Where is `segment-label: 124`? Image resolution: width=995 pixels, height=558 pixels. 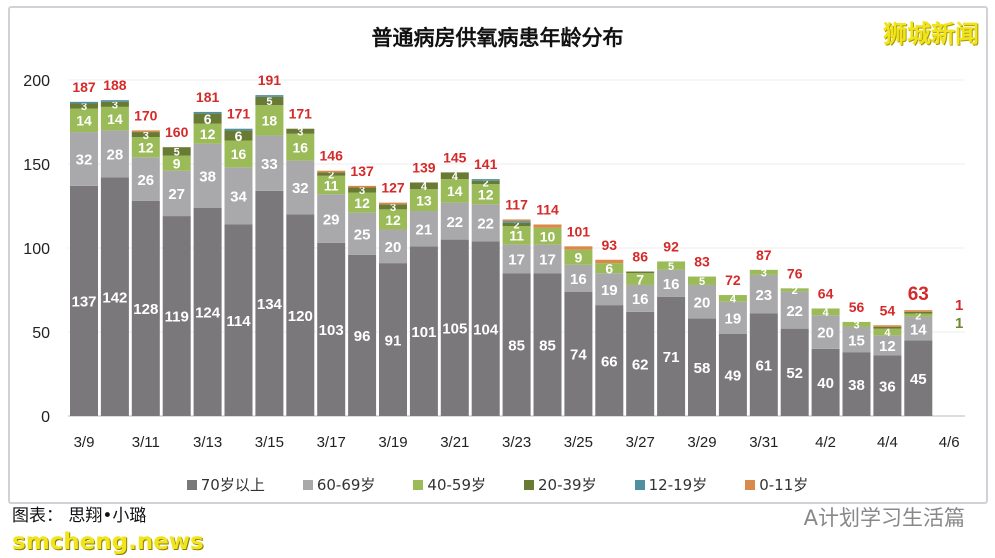 segment-label: 124 is located at coordinates (208, 313).